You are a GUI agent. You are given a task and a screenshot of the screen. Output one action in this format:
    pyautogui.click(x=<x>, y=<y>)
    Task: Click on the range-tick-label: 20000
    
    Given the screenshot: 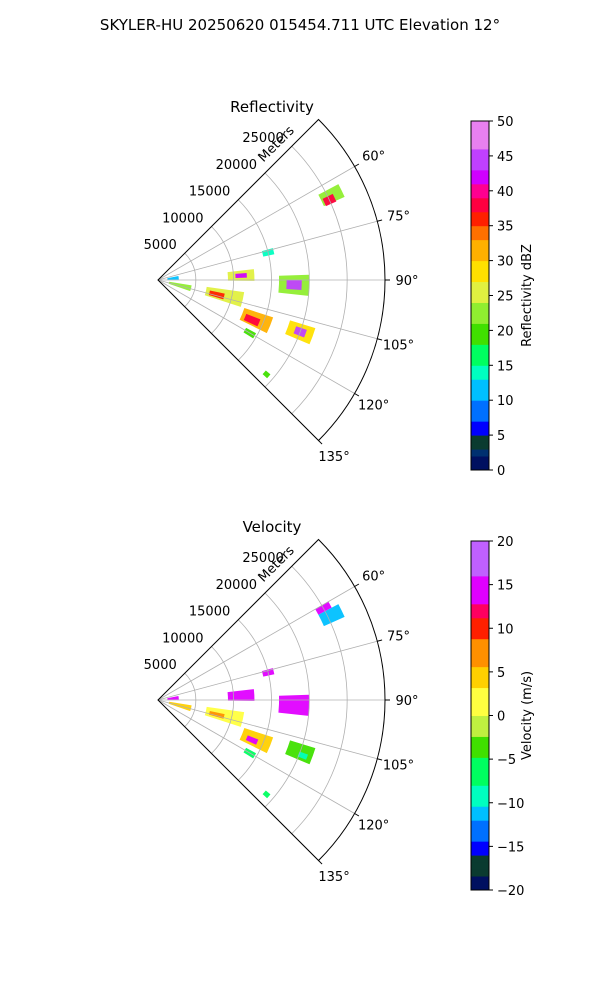 What is the action you would take?
    pyautogui.click(x=236, y=165)
    